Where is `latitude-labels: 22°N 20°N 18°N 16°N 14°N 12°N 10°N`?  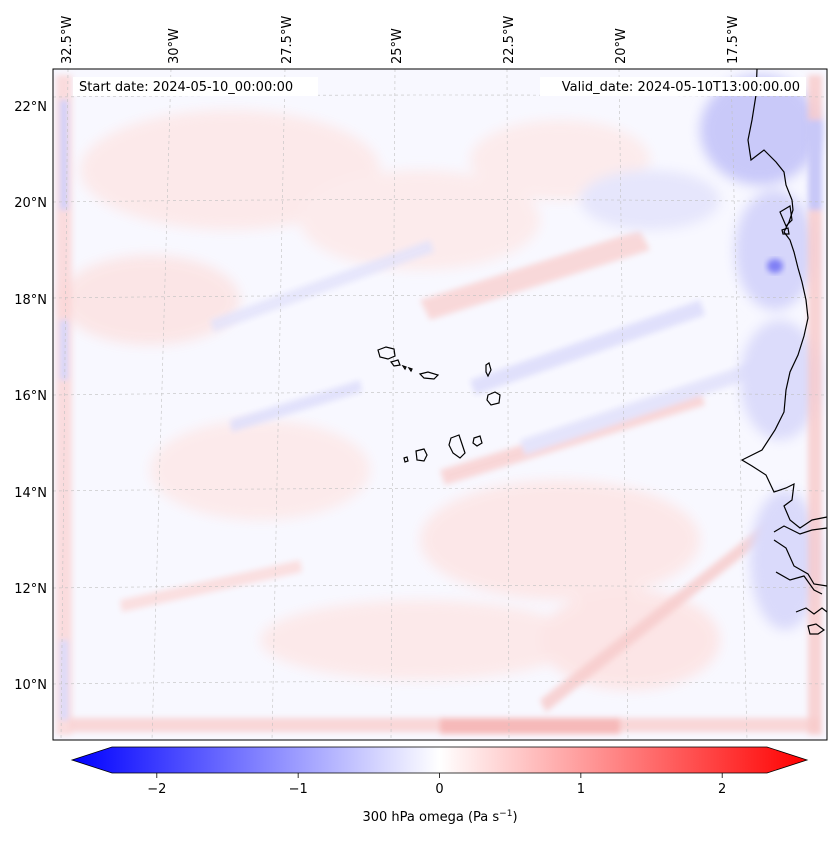
latitude-labels: 22°N 20°N 18°N 16°N 14°N 12°N 10°N is located at coordinates (30, 396).